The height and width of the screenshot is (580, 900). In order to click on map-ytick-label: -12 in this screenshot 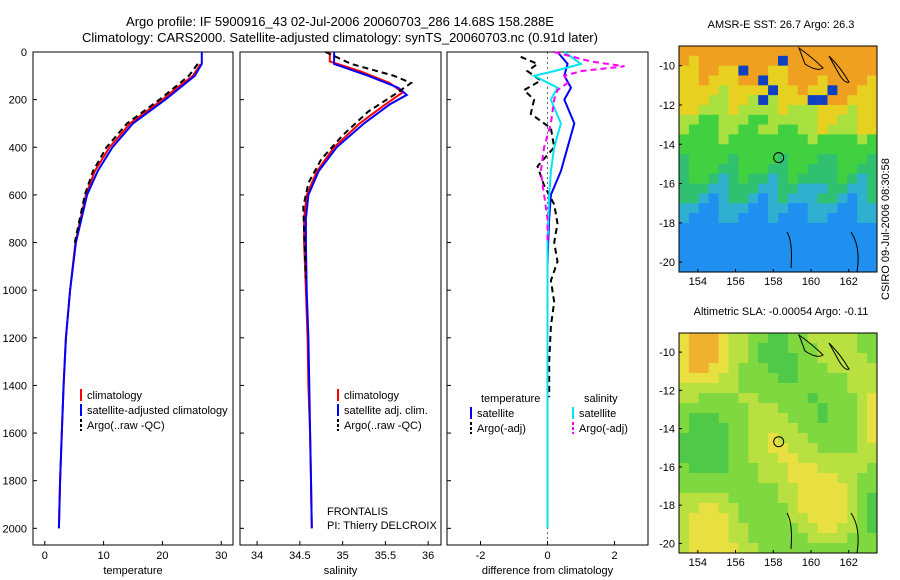, I will do `click(667, 106)`.